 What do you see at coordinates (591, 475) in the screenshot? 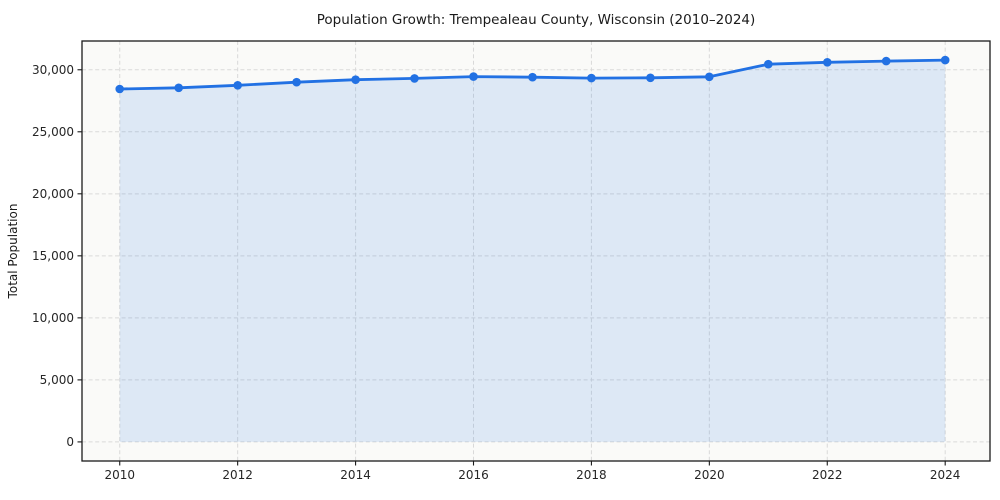
I see `x-tick-label: 2018` at bounding box center [591, 475].